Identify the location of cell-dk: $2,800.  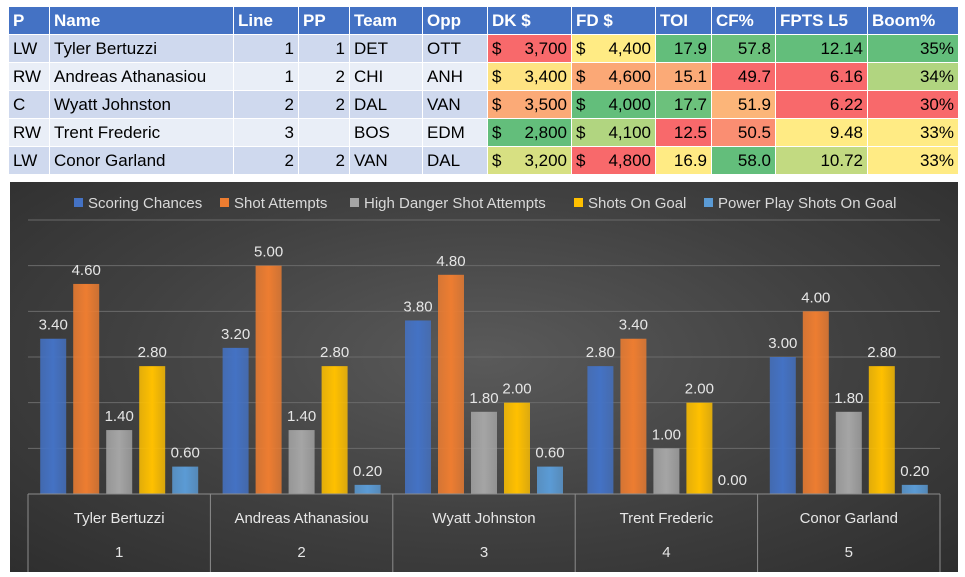
(529, 132).